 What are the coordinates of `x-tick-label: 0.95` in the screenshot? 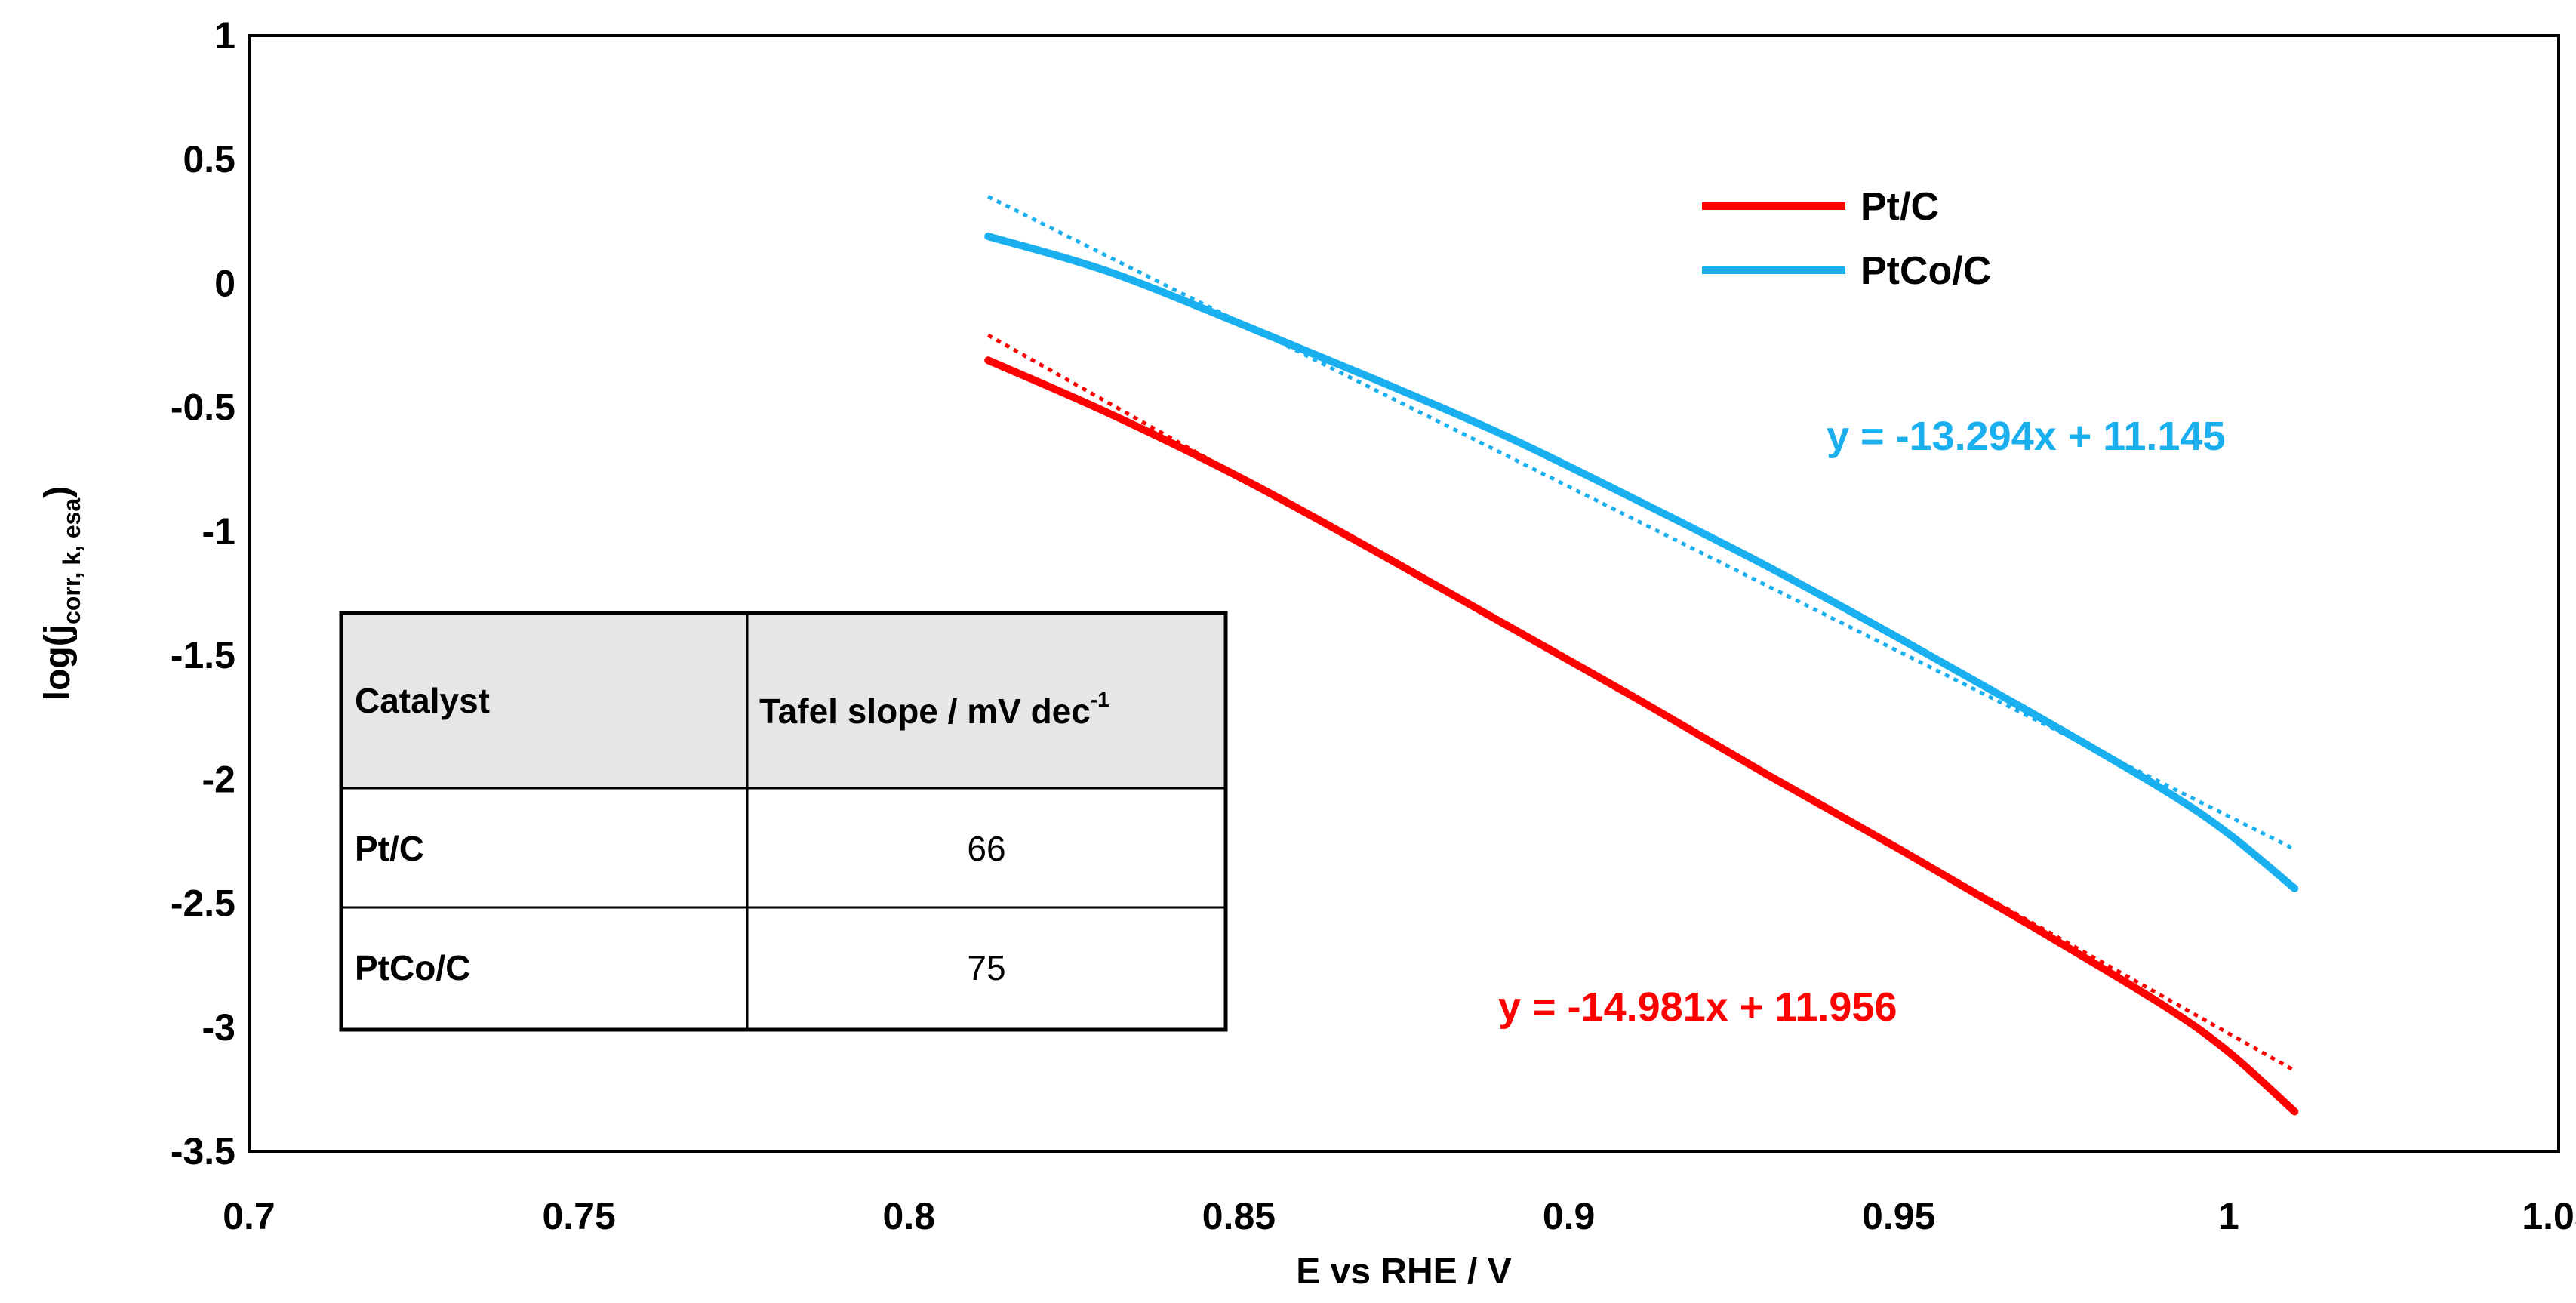 It's located at (1899, 1216).